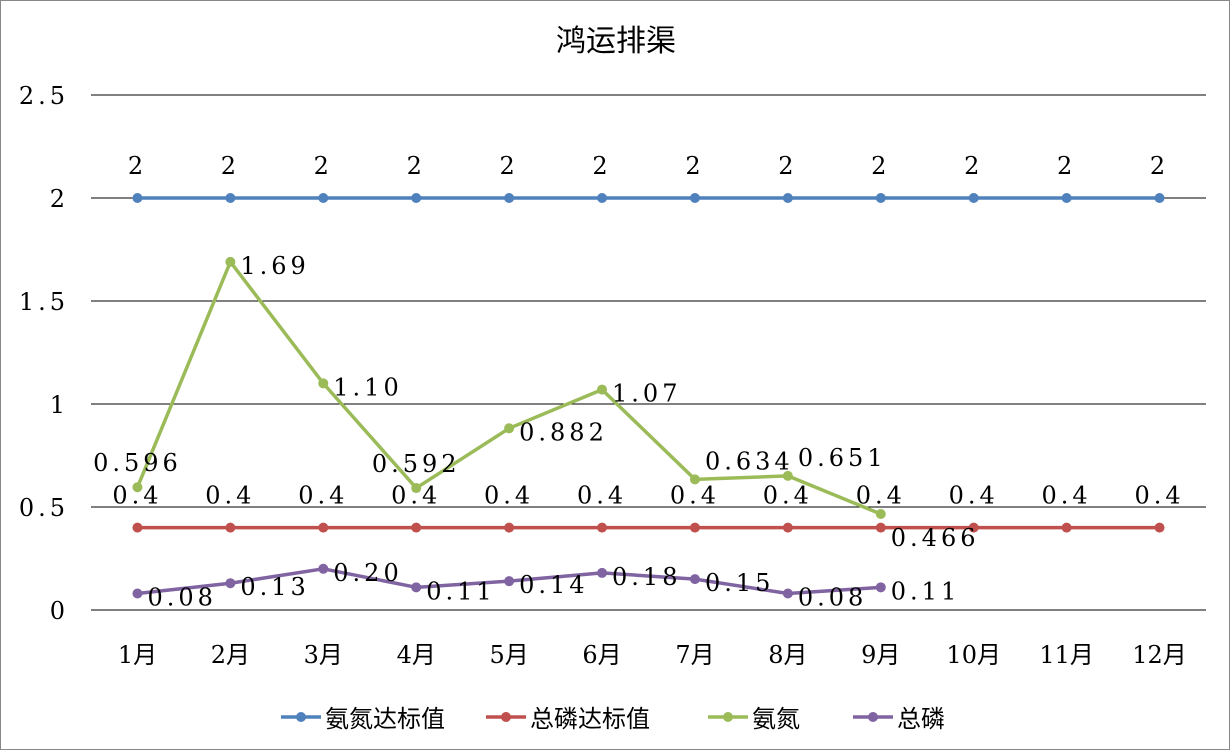 This screenshot has height=751, width=1230. Describe the element at coordinates (616, 41) in the screenshot. I see `chart-title: 鸿运排渠` at that location.